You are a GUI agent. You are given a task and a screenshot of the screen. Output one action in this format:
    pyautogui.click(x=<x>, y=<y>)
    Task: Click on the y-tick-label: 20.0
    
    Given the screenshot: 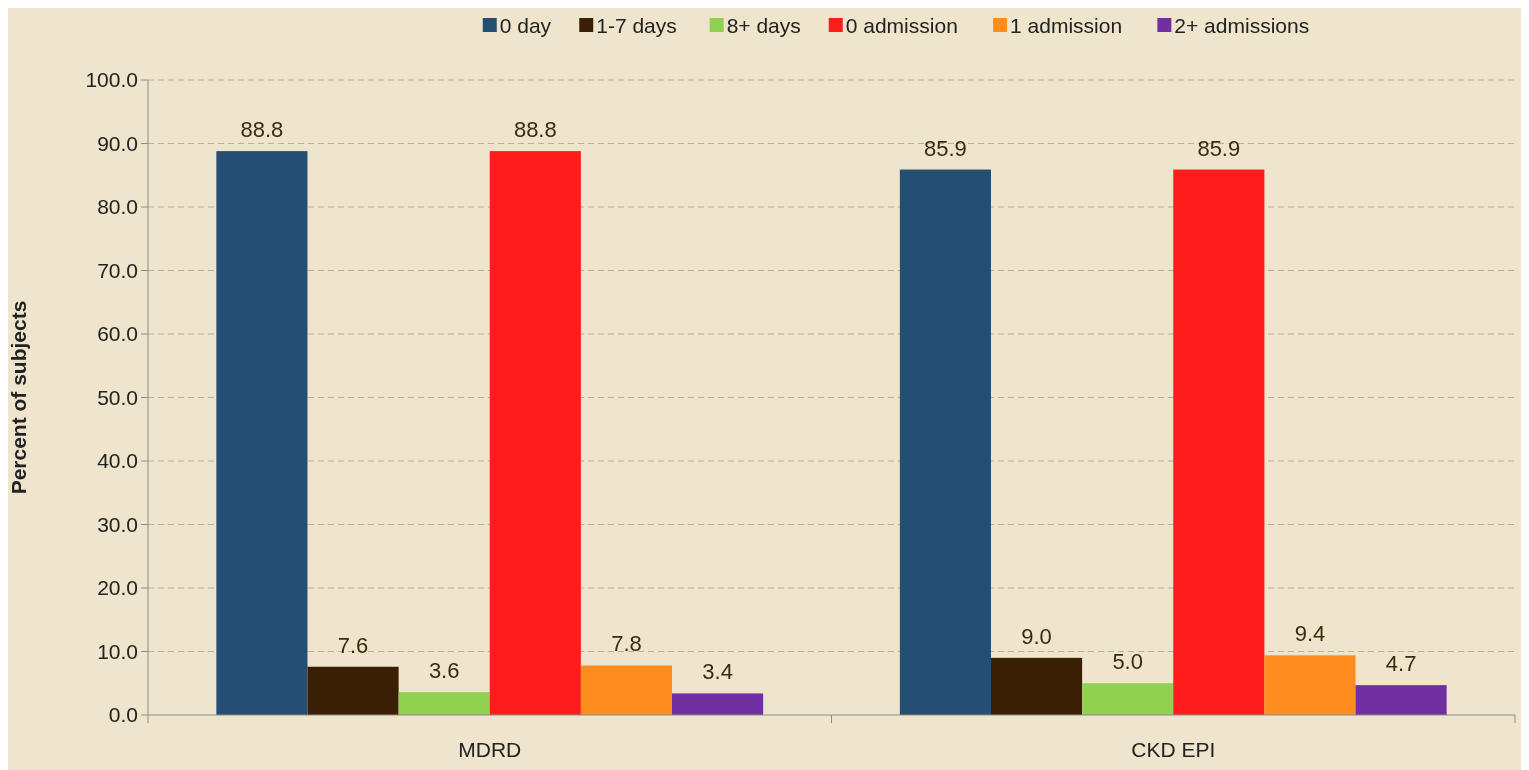 What is the action you would take?
    pyautogui.click(x=117, y=588)
    